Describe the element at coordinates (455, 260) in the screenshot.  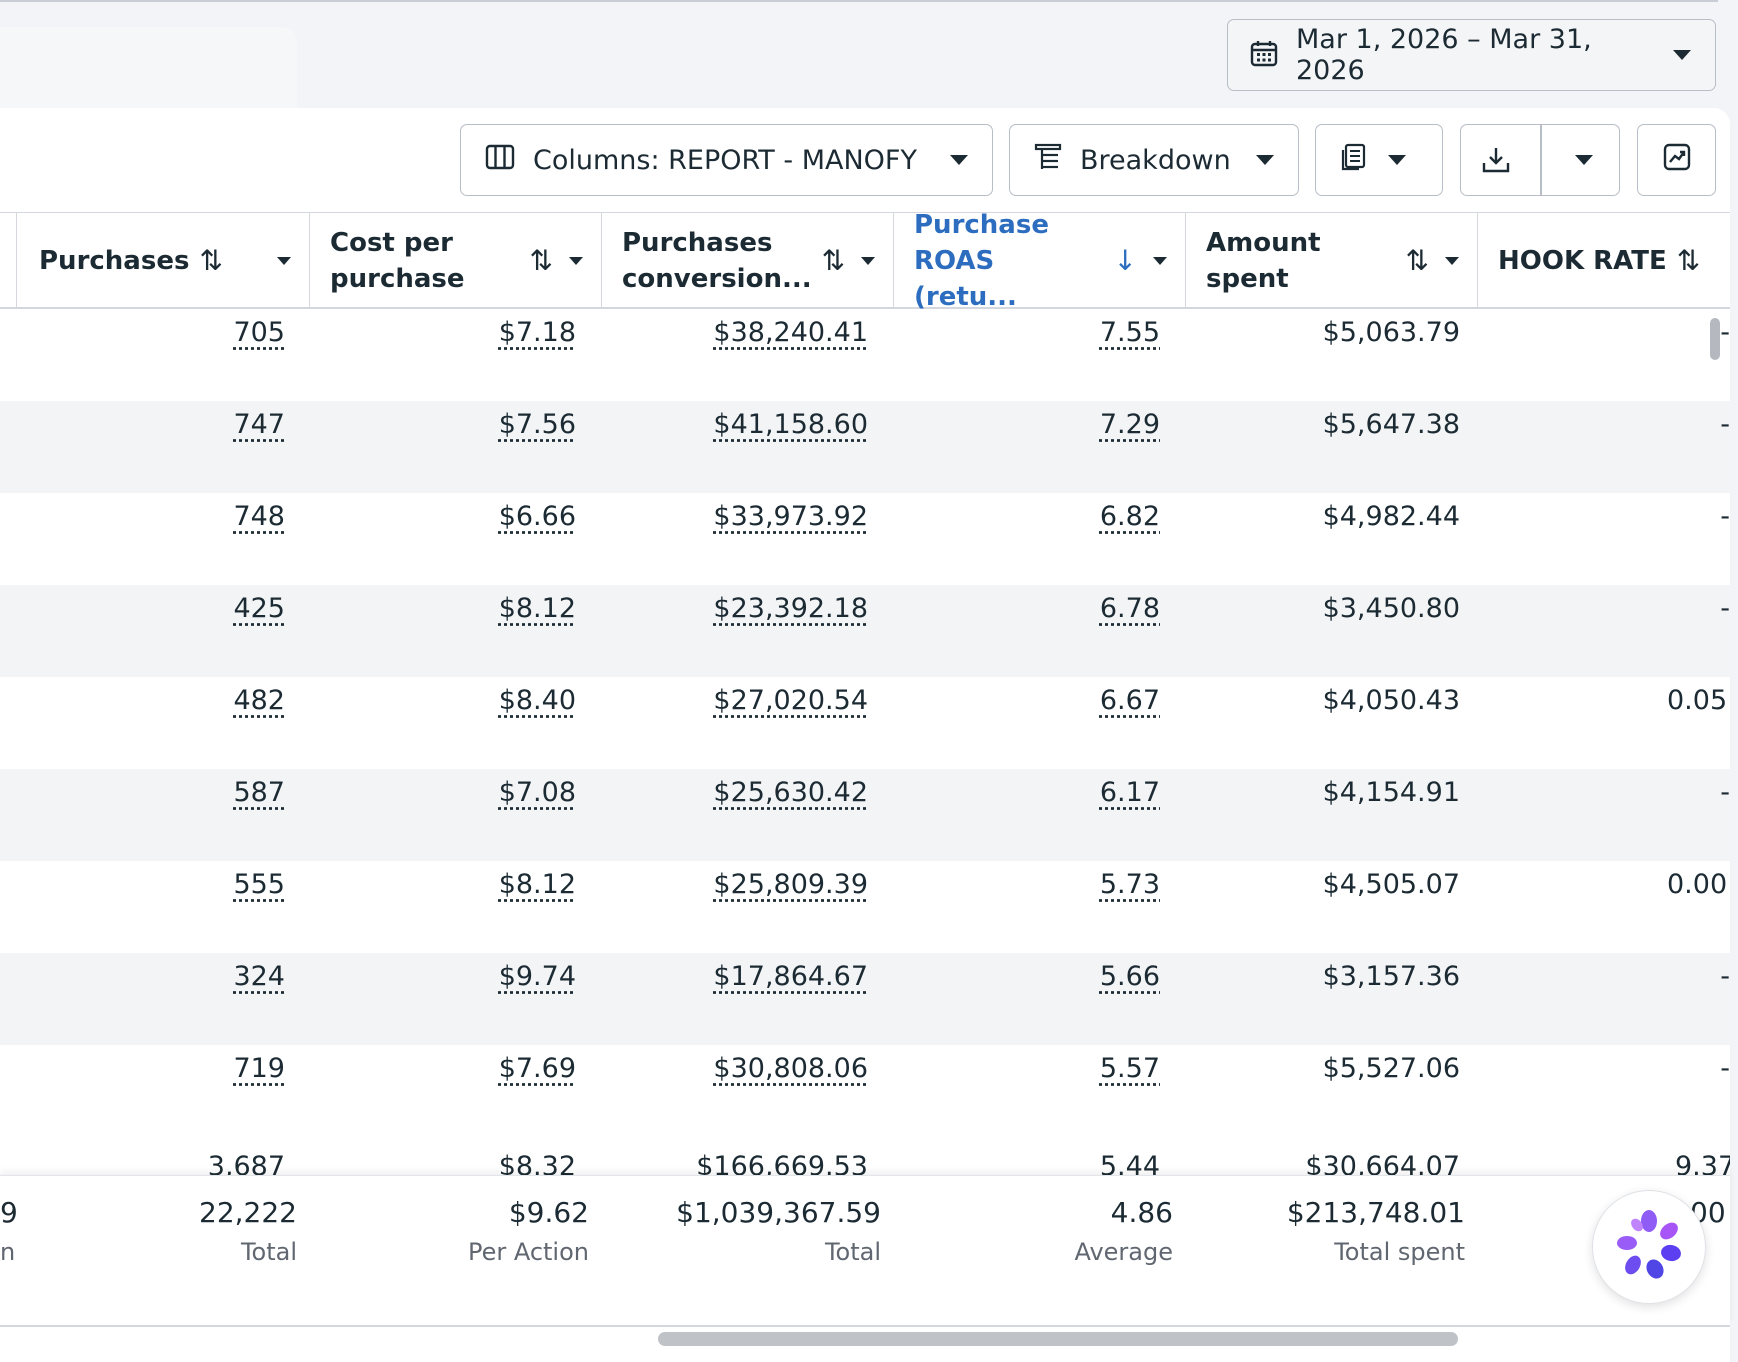
I see `column-header-cost-per-purchase: Cost per purchase ⇅` at that location.